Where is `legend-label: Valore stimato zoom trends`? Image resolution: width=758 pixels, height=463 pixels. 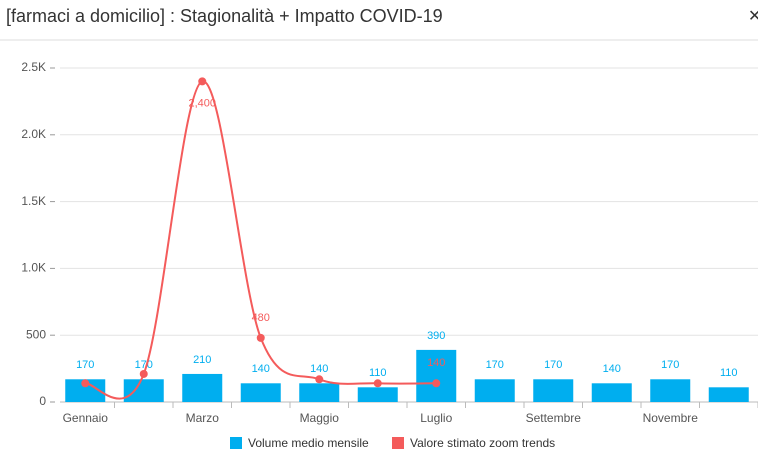 legend-label: Valore stimato zoom trends is located at coordinates (482, 443).